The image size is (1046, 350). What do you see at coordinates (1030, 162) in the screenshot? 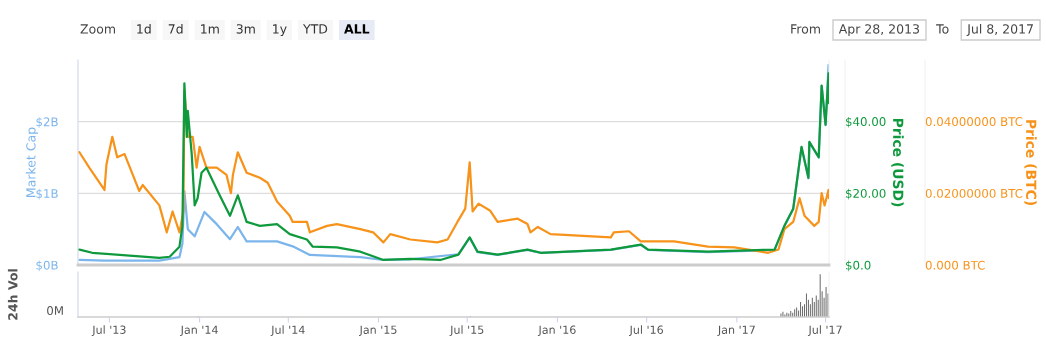
I see `y3-axis-title: Price (BTC)` at bounding box center [1030, 162].